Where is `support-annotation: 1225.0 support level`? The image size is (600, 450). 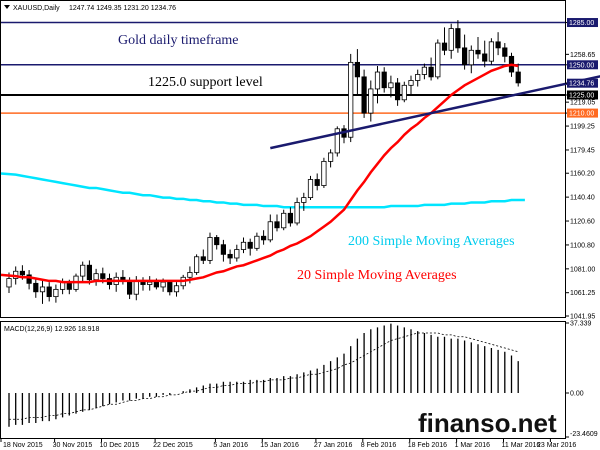 support-annotation: 1225.0 support level is located at coordinates (205, 82).